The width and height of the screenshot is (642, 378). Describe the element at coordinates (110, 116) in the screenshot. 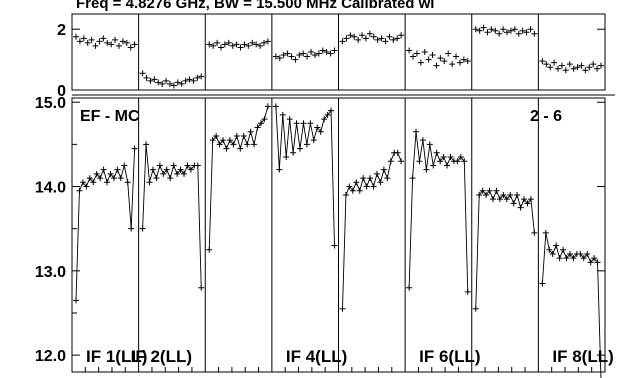

I see `baseline-label: EF - MC` at that location.